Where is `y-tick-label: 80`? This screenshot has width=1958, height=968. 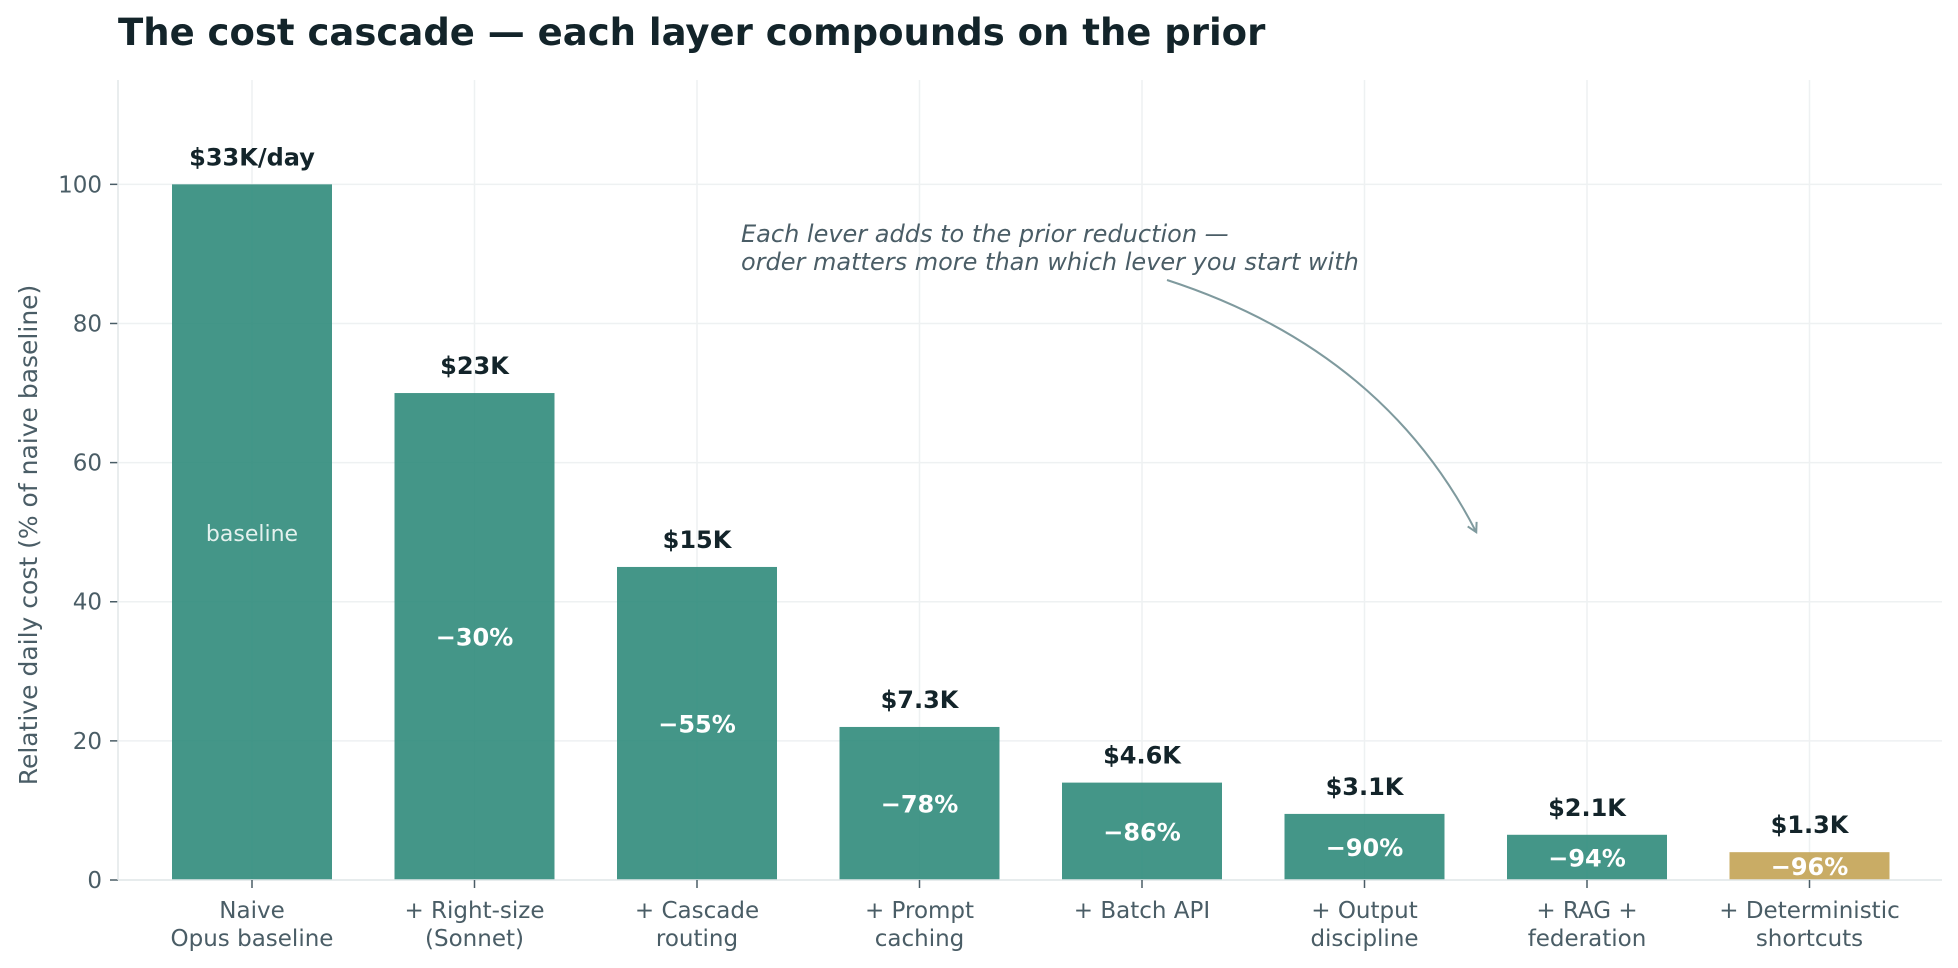
y-tick-label: 80 is located at coordinates (87, 324).